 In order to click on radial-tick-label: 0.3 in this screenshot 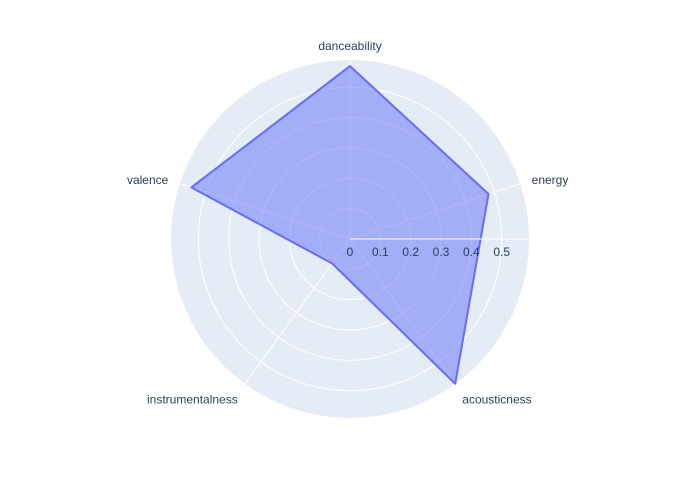, I will do `click(441, 252)`.